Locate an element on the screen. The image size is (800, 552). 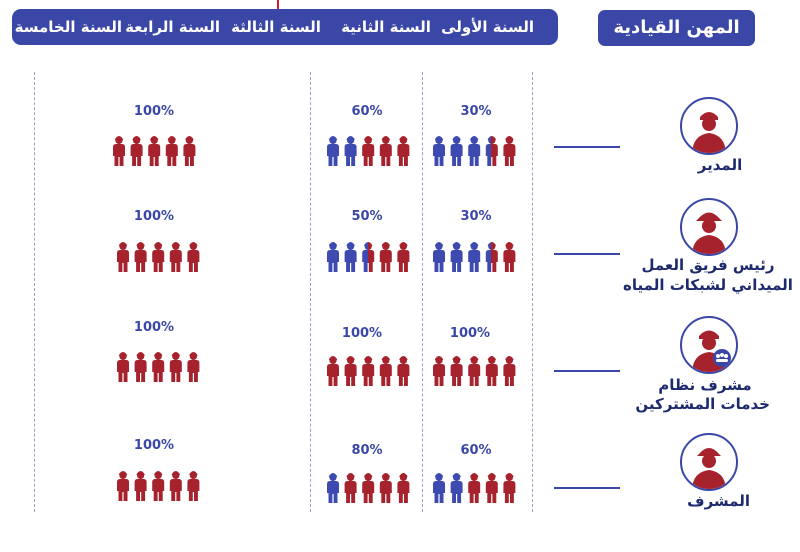
role-label-field-team-leader-line2: الميداني لشبكات المياه is located at coordinates (708, 285).